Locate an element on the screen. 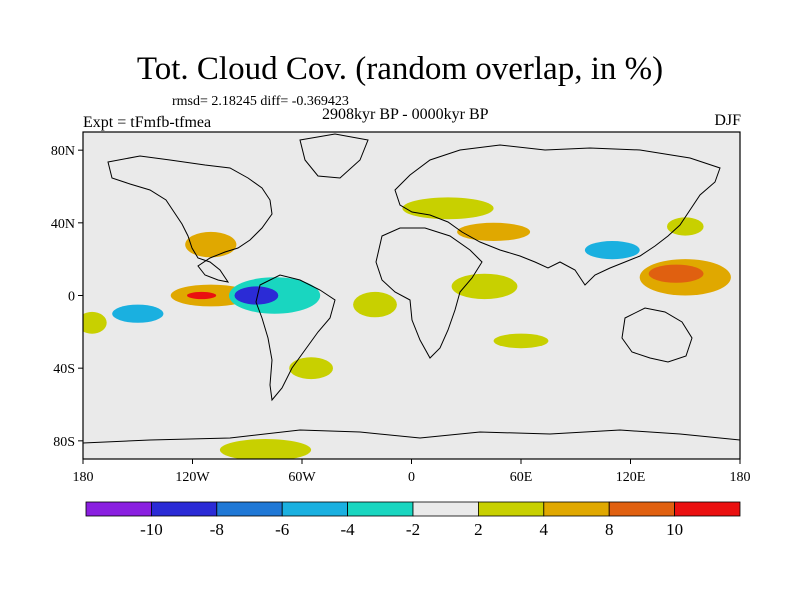  experiment-label: Expt = tFmfb-tfmea is located at coordinates (147, 122).